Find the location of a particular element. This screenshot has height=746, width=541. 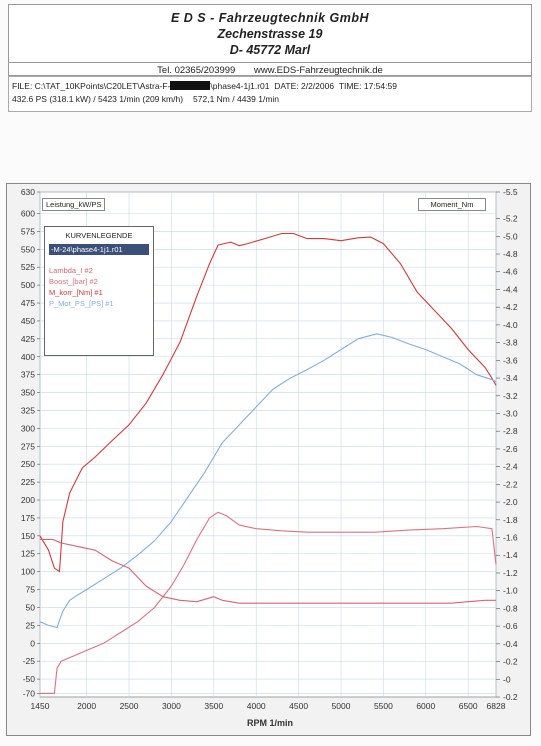

y-left-tick-label: 325 is located at coordinates (28, 410).